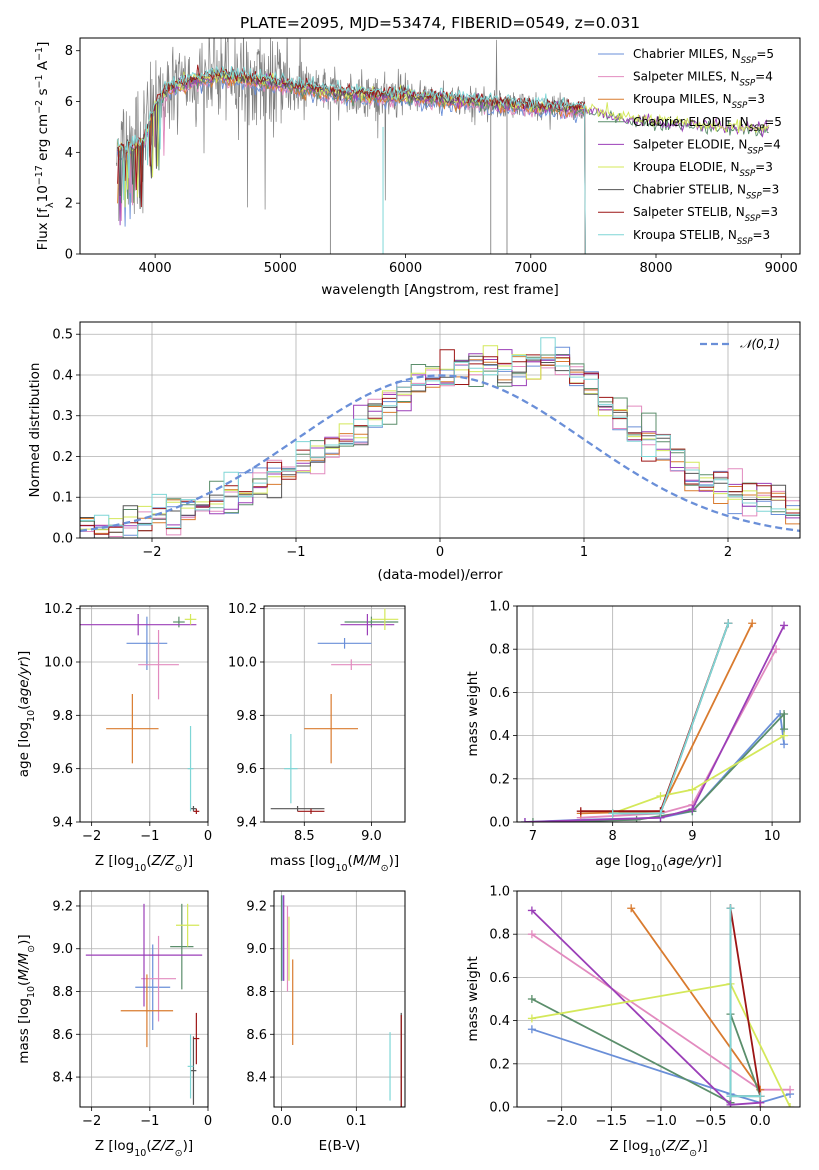  I want to click on y-tick-label: 9.0, so click(256, 949).